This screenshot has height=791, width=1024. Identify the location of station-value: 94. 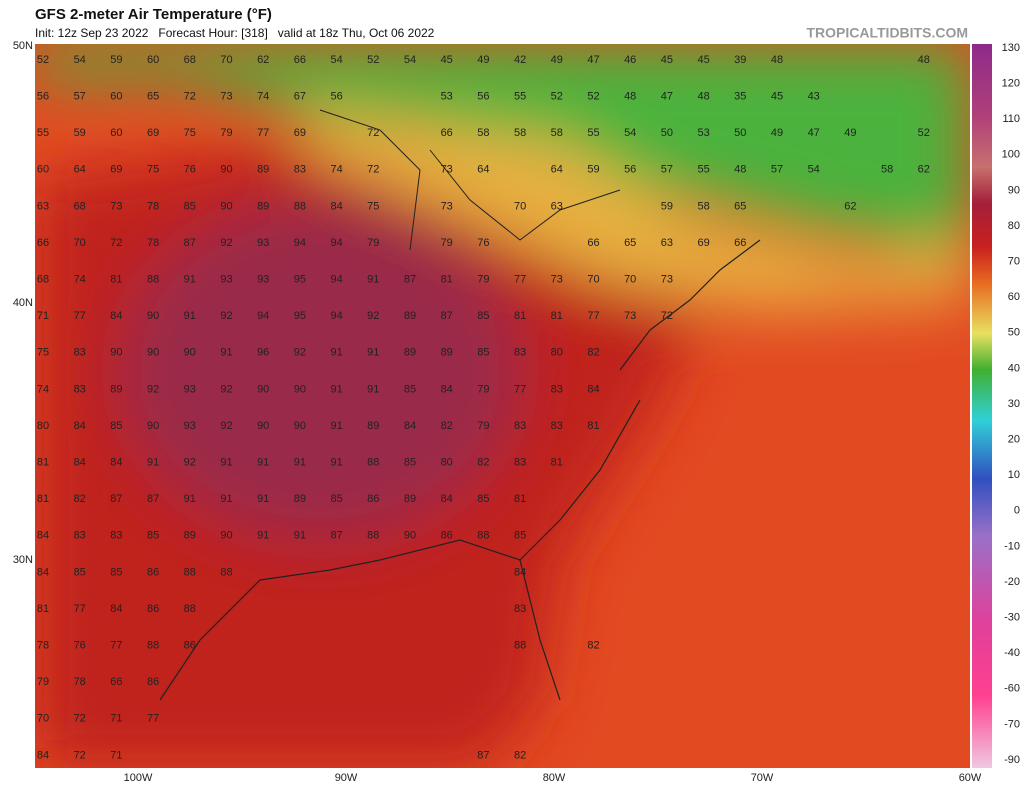
(263, 316).